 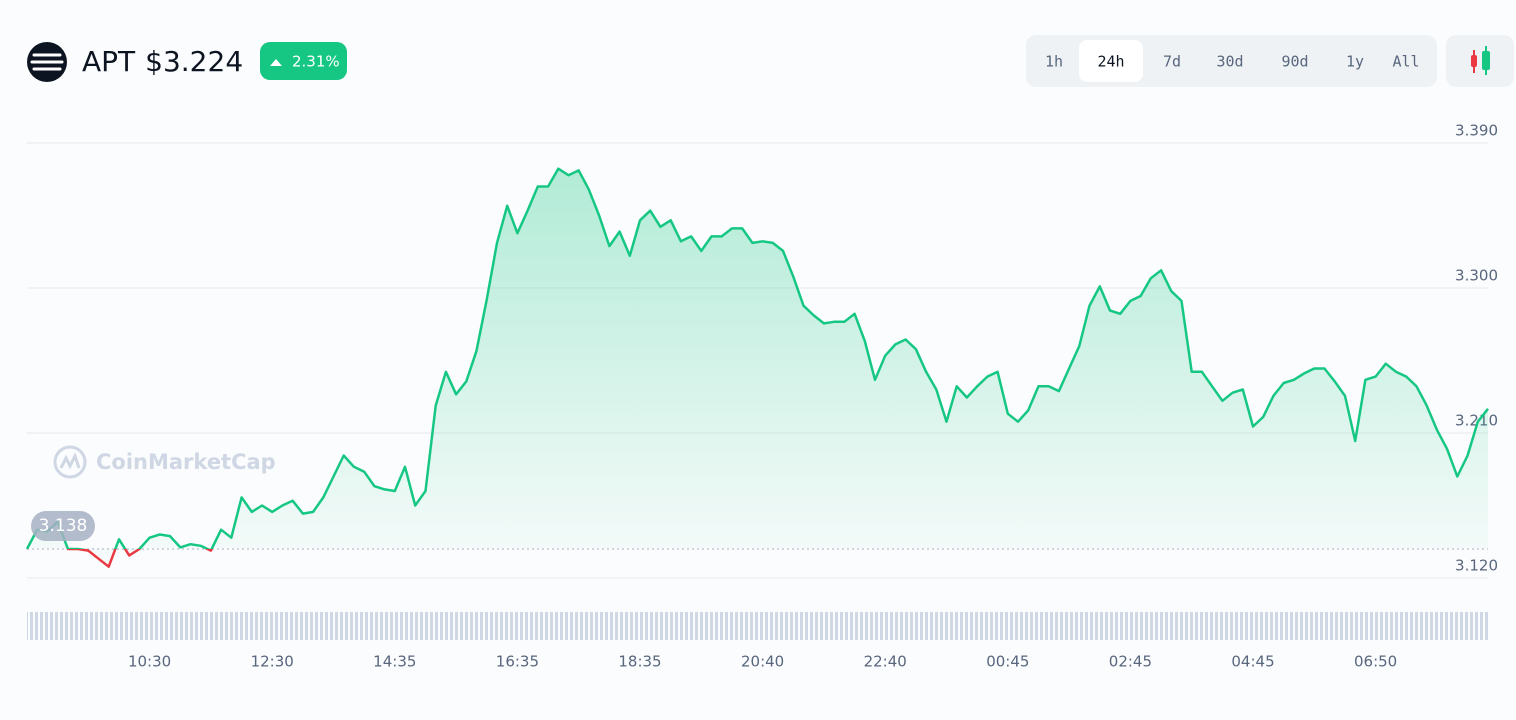 I want to click on x-tick-label: 18:35, so click(x=639, y=662).